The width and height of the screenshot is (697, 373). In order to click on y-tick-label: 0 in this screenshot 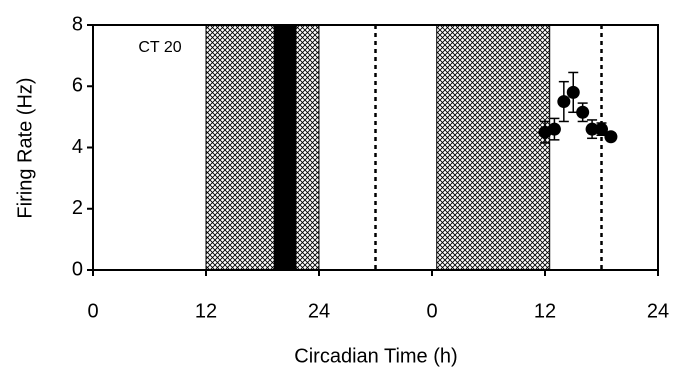, I will do `click(77, 269)`.